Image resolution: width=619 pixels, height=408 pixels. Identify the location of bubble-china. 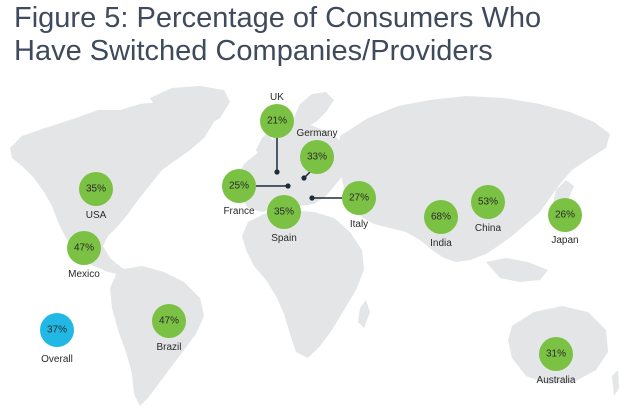
(488, 202).